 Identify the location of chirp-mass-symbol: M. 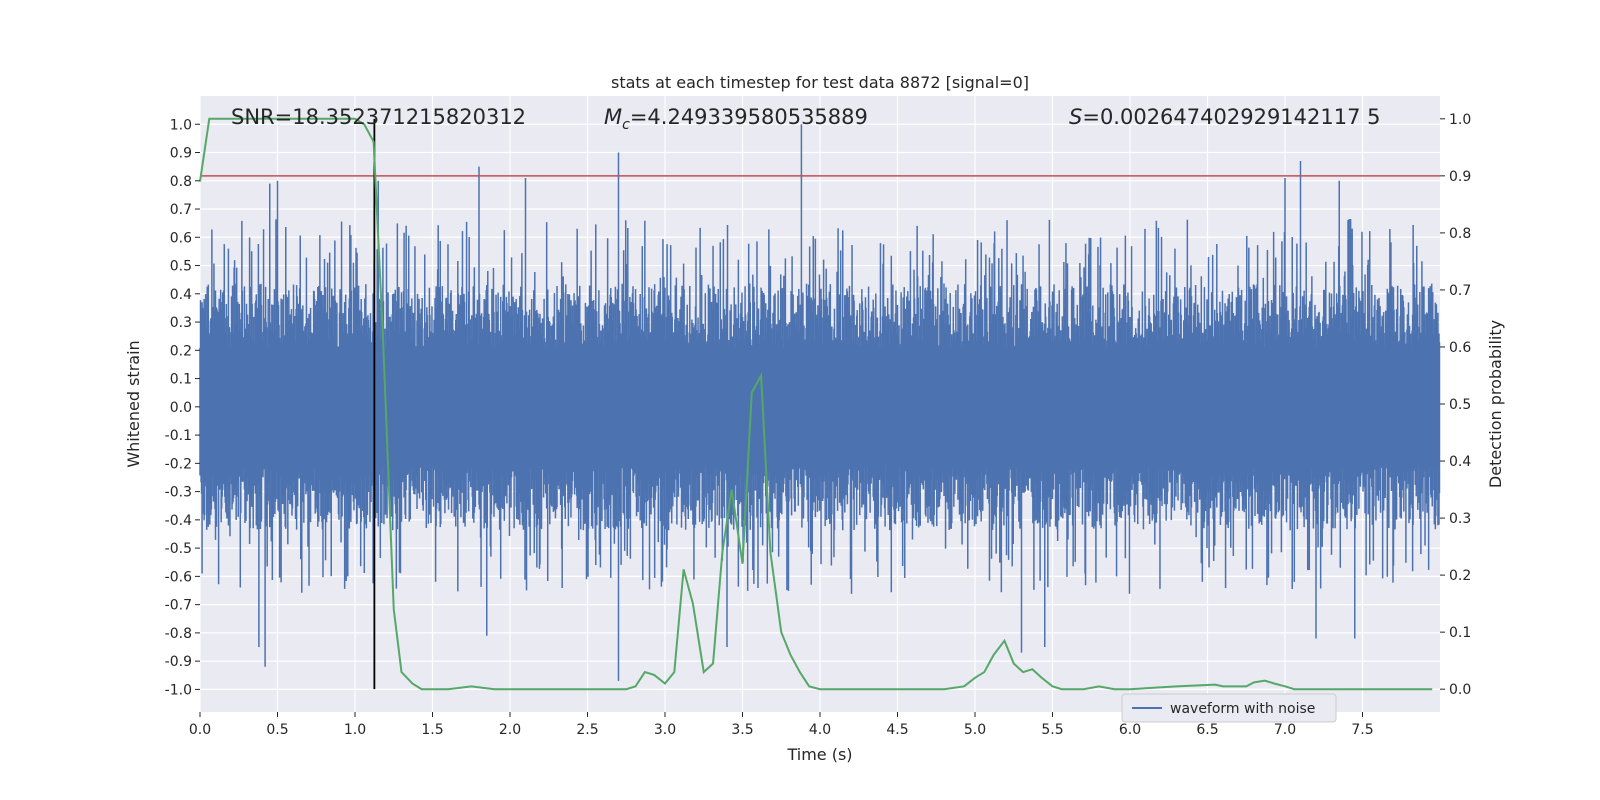
(613, 117).